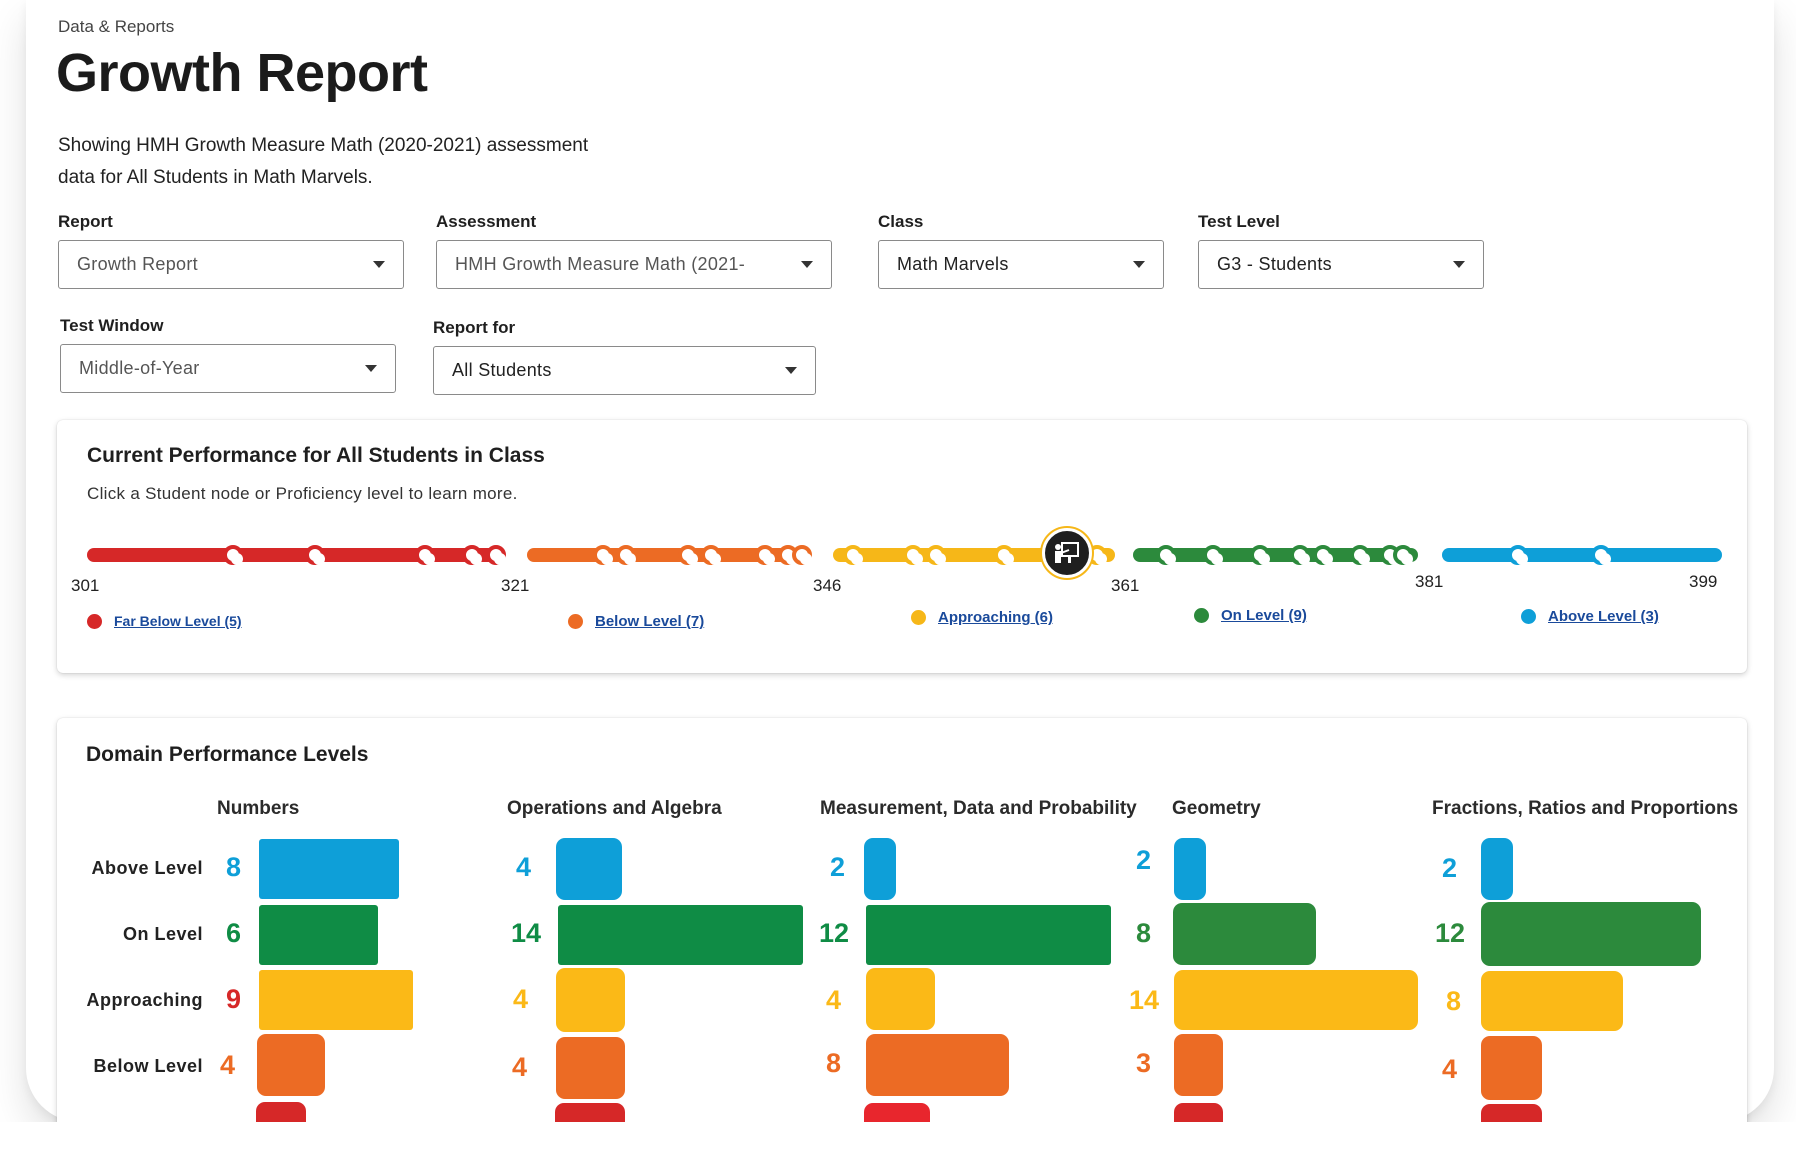 The height and width of the screenshot is (1174, 1796). Describe the element at coordinates (995, 617) in the screenshot. I see `legend-link-approaching: Approaching (6)` at that location.